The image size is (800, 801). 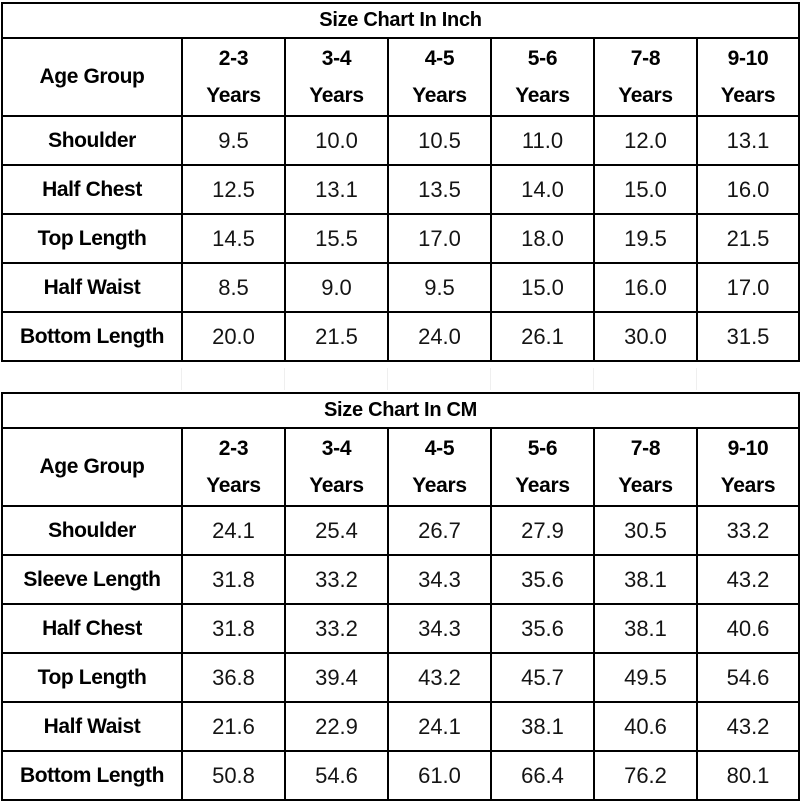 I want to click on measurement-label: Bottom Length, so click(x=92, y=336).